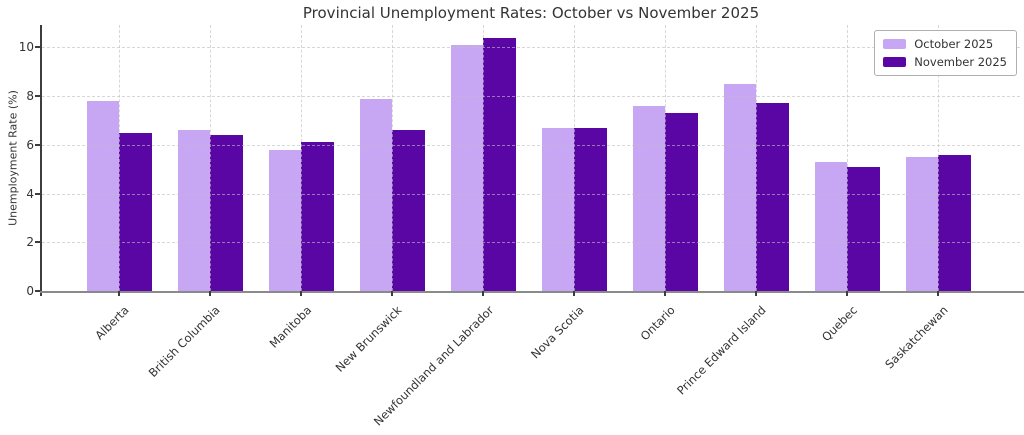  Describe the element at coordinates (954, 222) in the screenshot. I see `bar-november-2025-saskatchewan` at that location.